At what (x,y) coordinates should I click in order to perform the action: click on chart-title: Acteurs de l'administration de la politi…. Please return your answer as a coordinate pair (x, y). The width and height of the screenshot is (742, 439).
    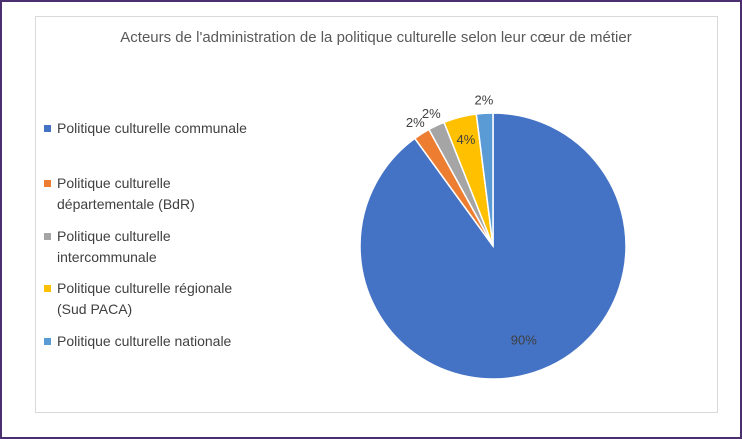
    Looking at the image, I should click on (376, 37).